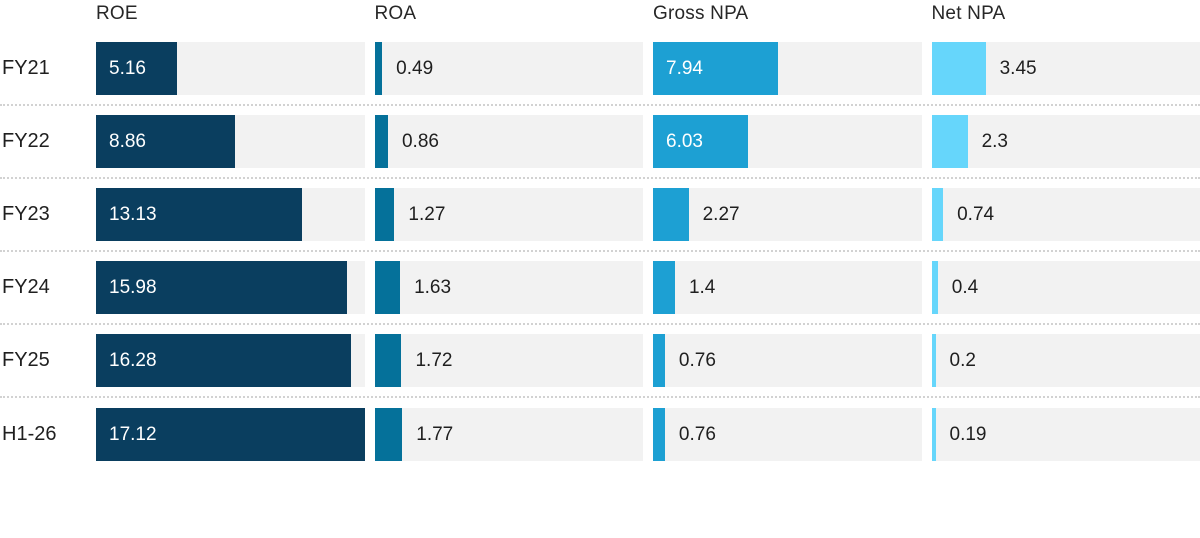 The image size is (1200, 538). Describe the element at coordinates (1065, 141) in the screenshot. I see `bar-track-net-npa: 2.3` at that location.